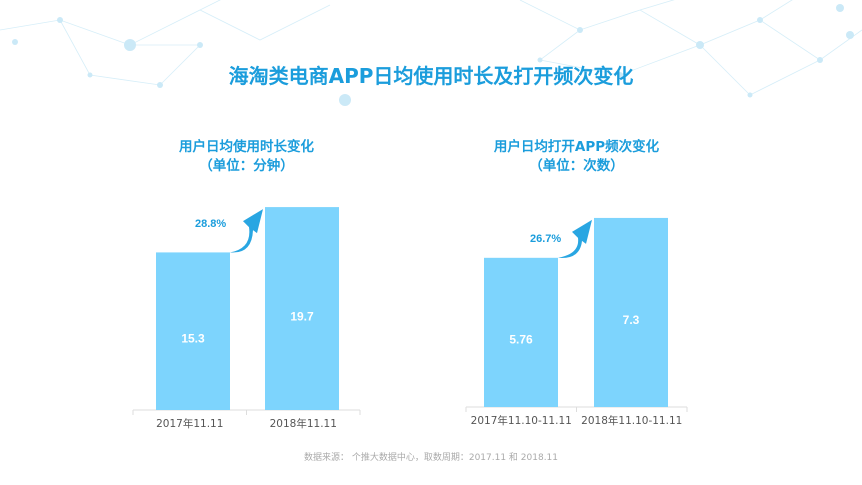 The image size is (862, 485). Describe the element at coordinates (431, 76) in the screenshot. I see `page-title: 海淘类电商APP日均使用时长及打开频次变化` at that location.